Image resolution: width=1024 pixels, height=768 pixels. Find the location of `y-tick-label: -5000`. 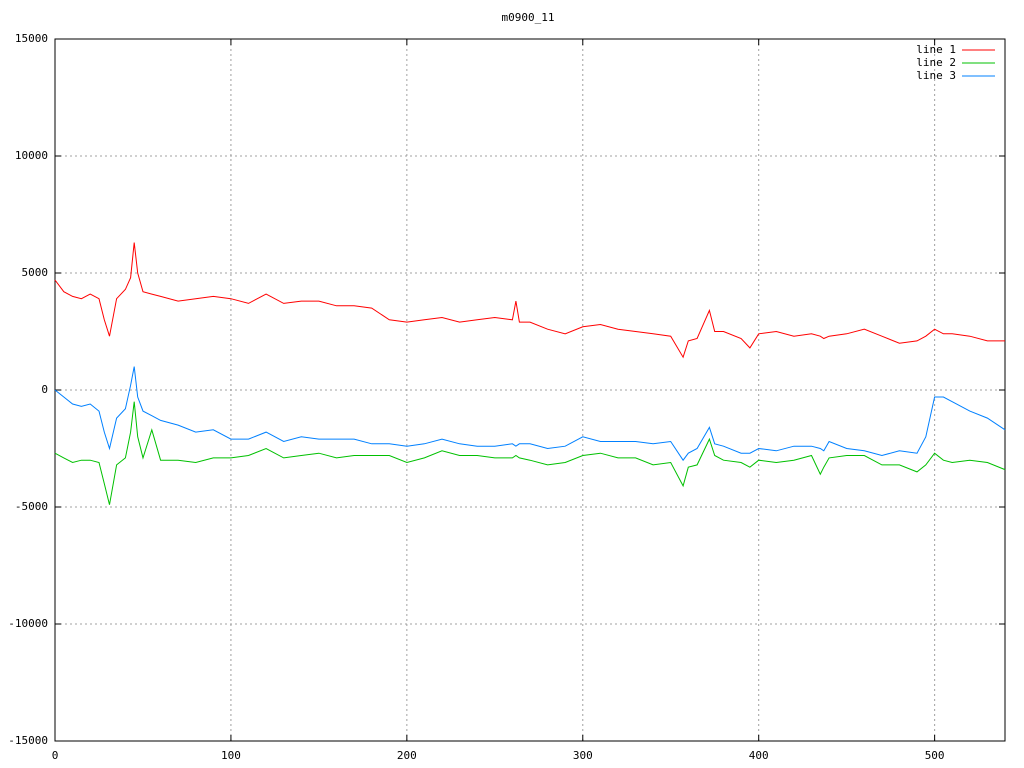

y-tick-label: -5000 is located at coordinates (31, 506).